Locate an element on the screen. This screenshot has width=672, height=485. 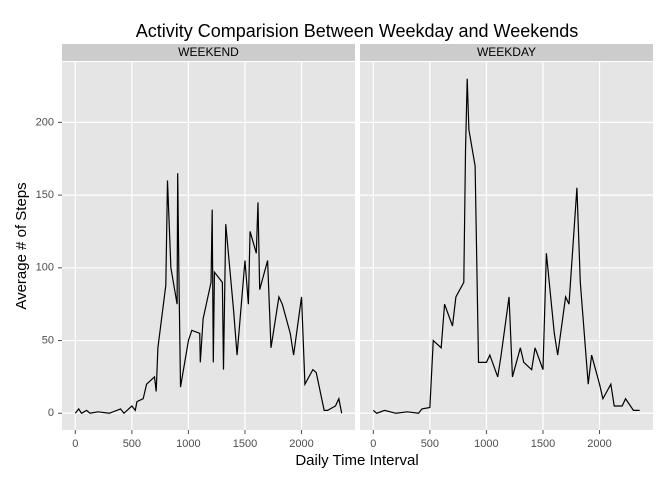
strip-label: WEEKDAY is located at coordinates (506, 52).